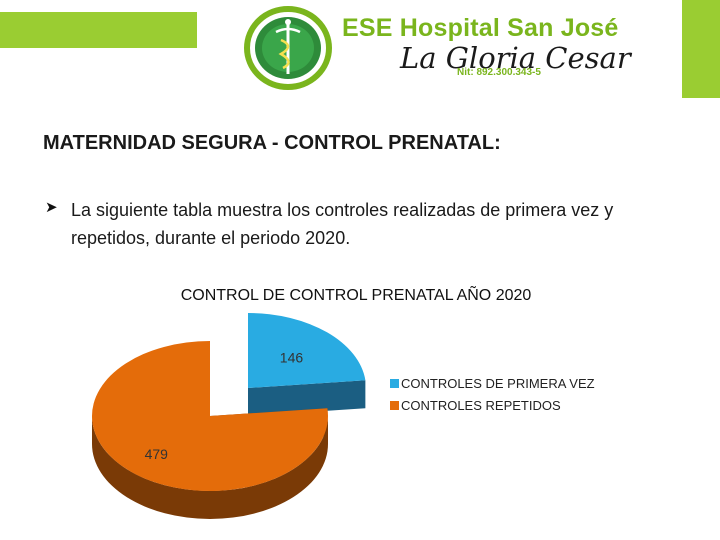 The width and height of the screenshot is (720, 540). I want to click on hospital-logo, so click(288, 48).